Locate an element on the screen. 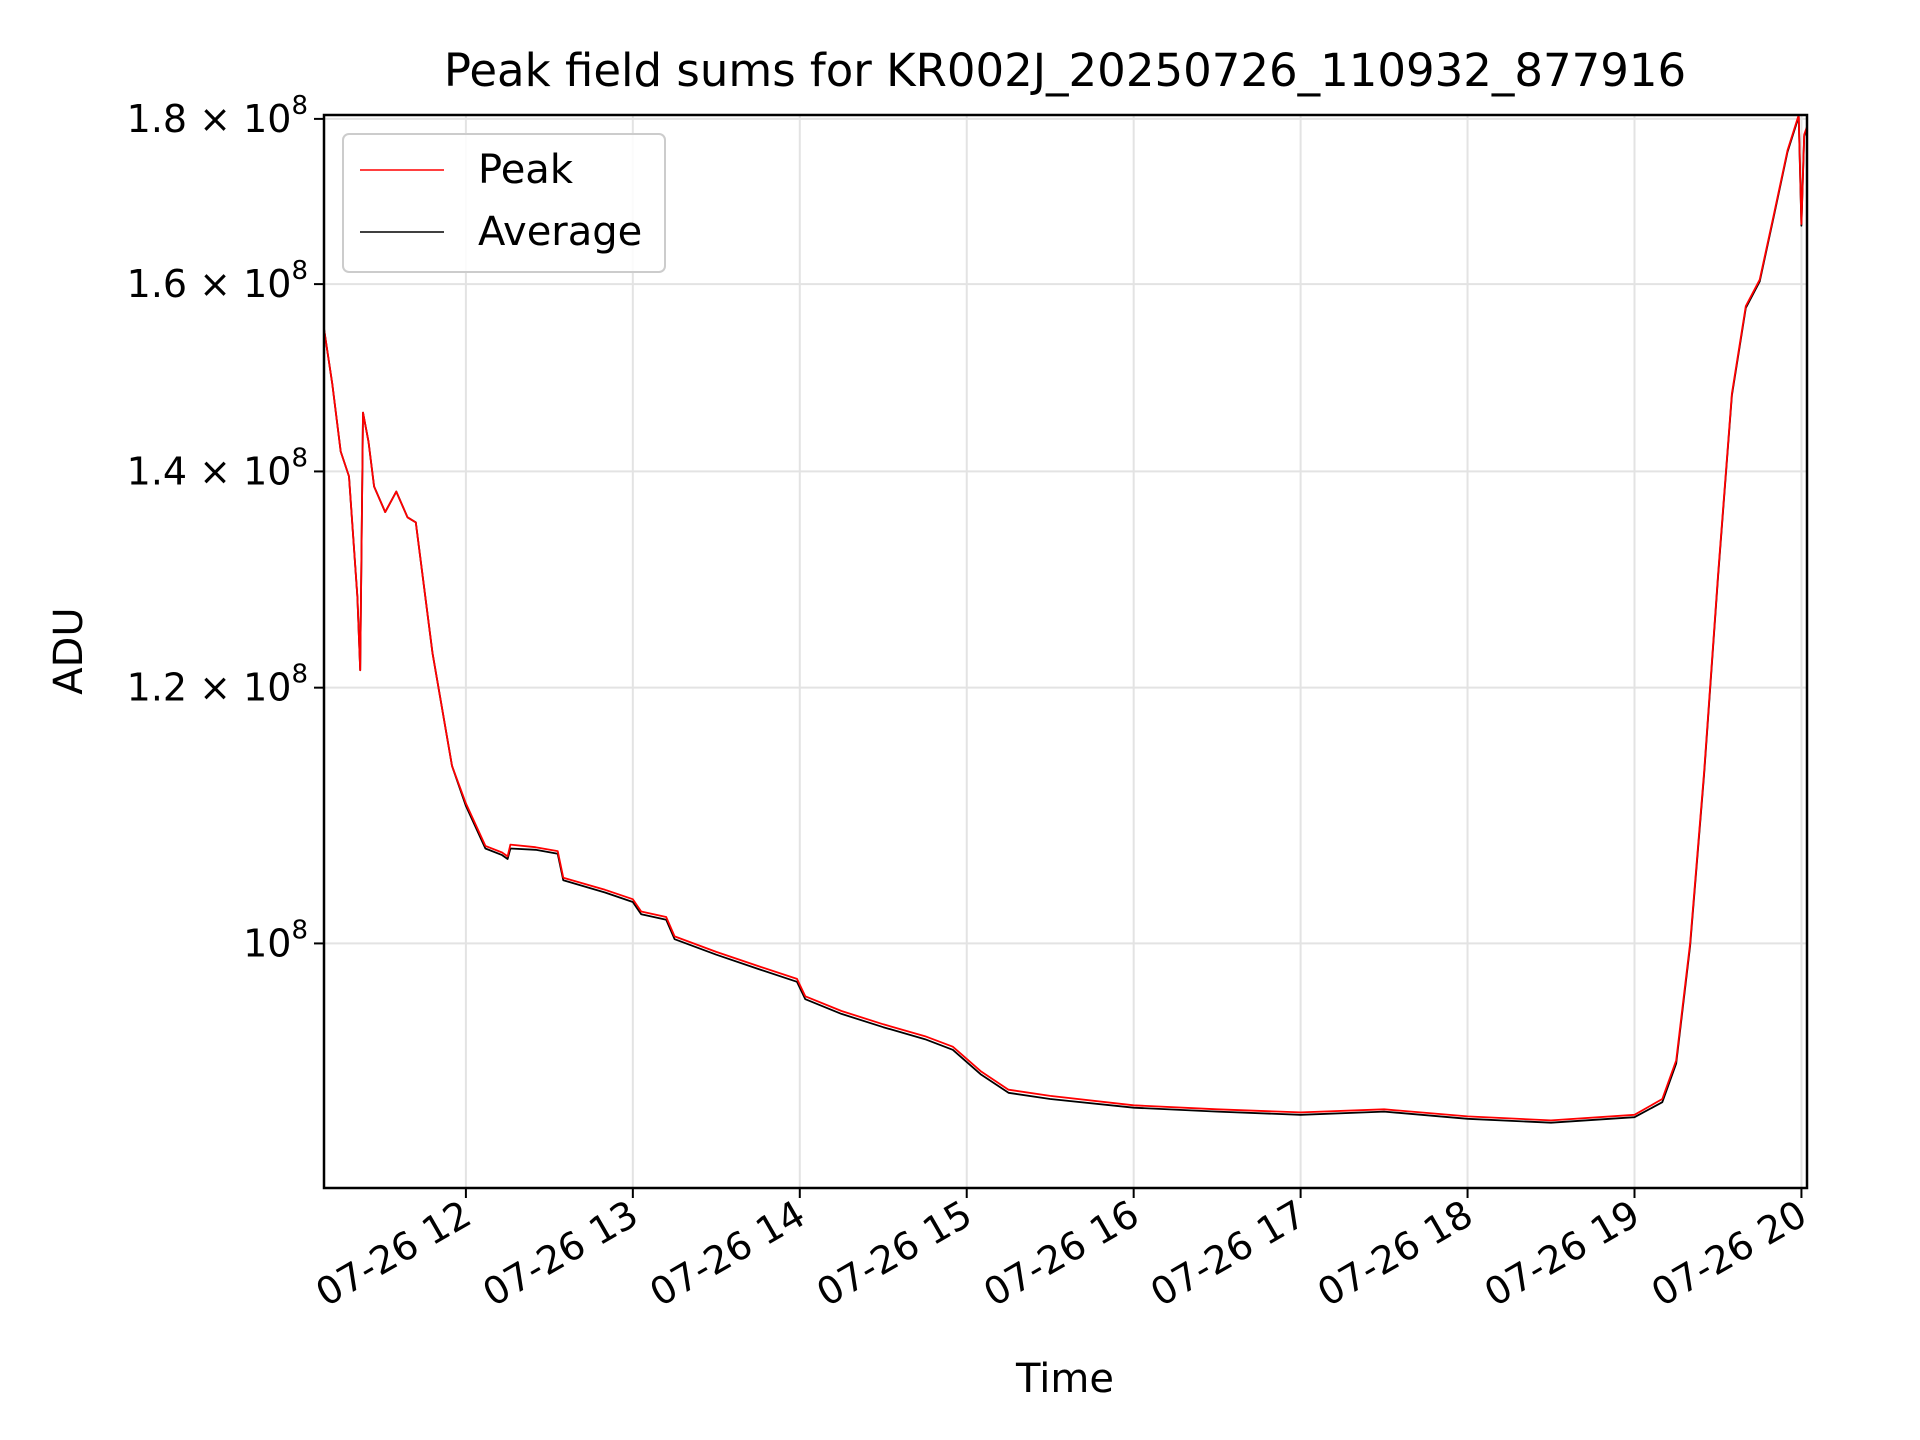  y-axis-ticks: 108 1.2 × 108 1.4 × 108 1.6 × 108 1.8 × 108 is located at coordinates (225, 528).